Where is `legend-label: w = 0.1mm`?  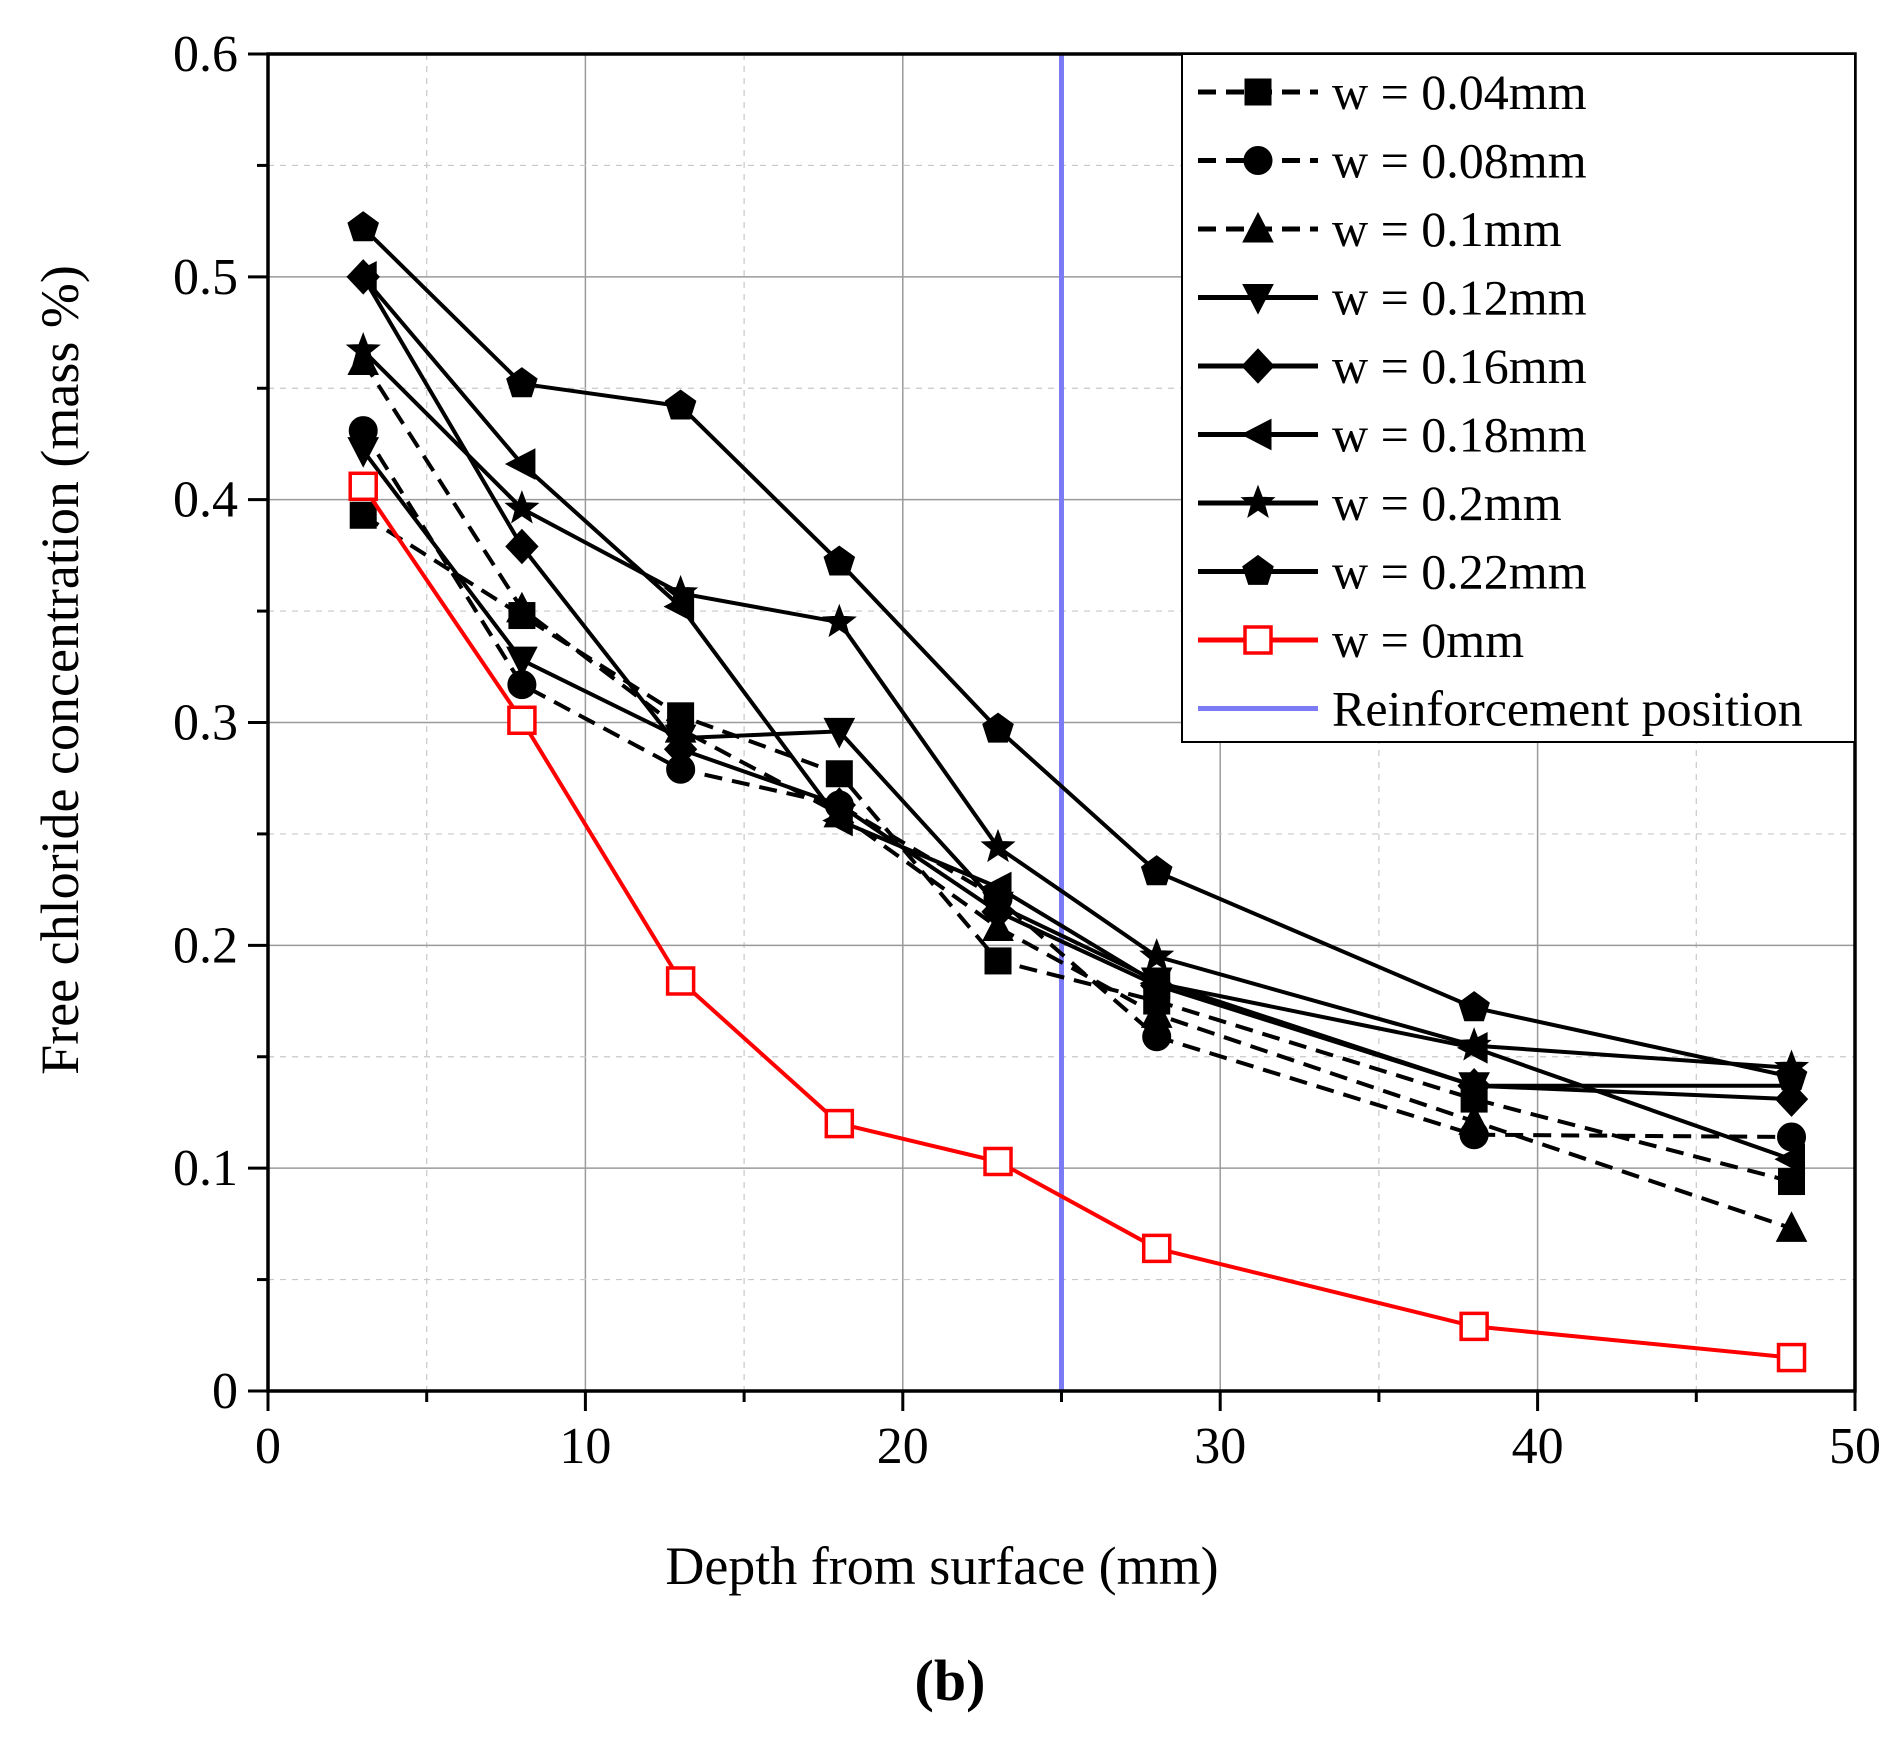 legend-label: w = 0.1mm is located at coordinates (1447, 229).